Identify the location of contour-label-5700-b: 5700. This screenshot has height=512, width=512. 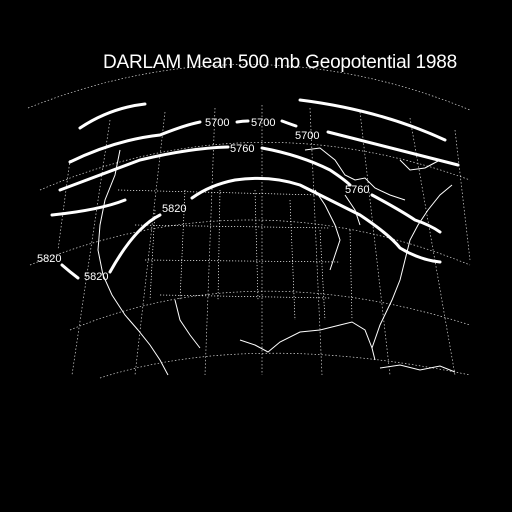
(263, 123).